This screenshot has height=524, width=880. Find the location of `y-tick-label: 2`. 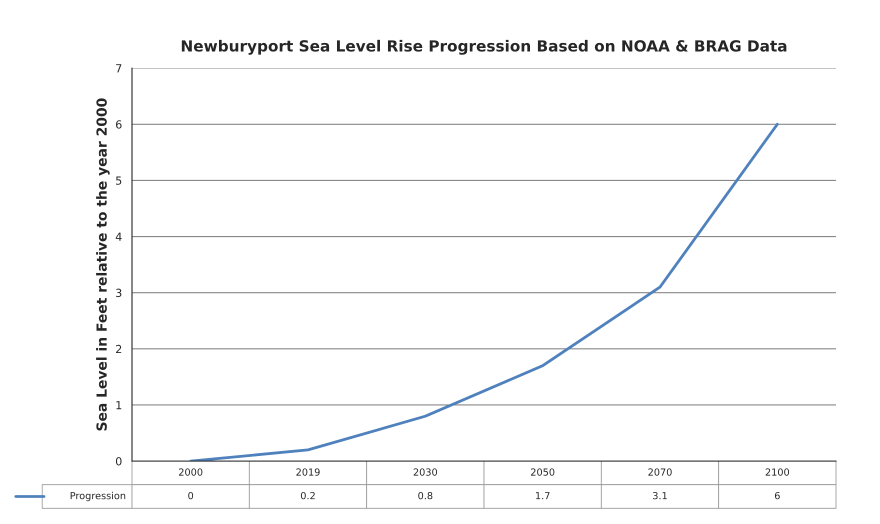

y-tick-label: 2 is located at coordinates (119, 349).